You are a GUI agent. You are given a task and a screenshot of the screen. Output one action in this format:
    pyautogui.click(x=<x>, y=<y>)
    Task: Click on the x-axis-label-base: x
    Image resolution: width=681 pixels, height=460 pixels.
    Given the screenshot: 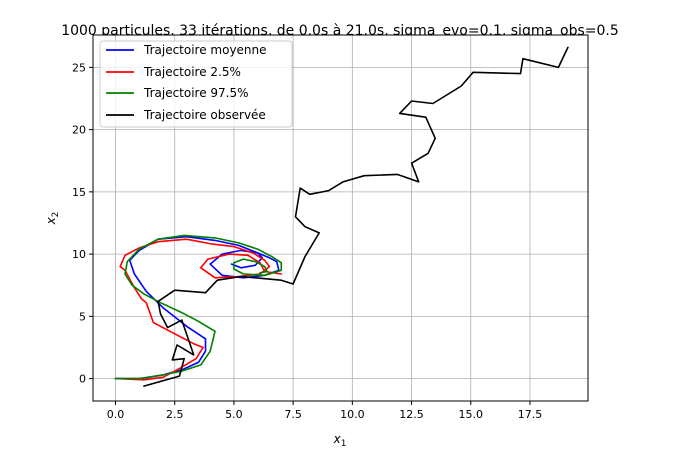 What is the action you would take?
    pyautogui.click(x=337, y=439)
    